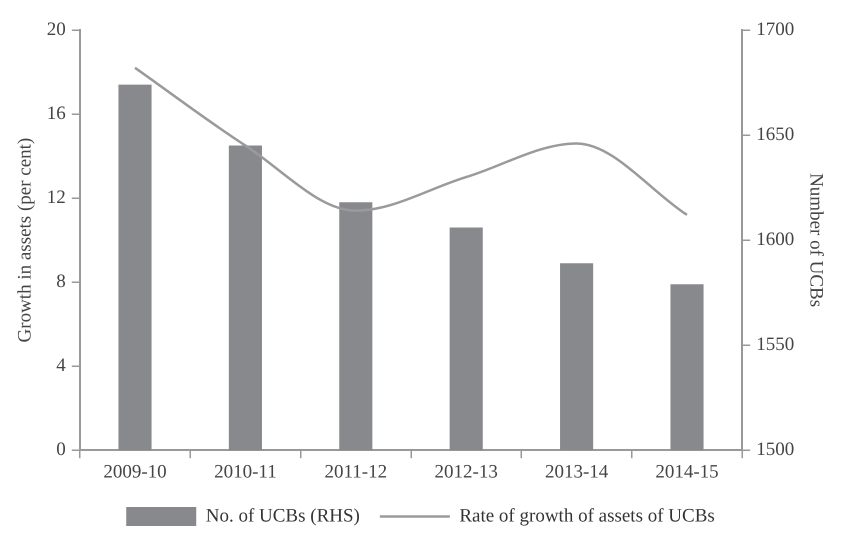 The width and height of the screenshot is (841, 546). Describe the element at coordinates (61, 281) in the screenshot. I see `y-tick-label: 8` at that location.